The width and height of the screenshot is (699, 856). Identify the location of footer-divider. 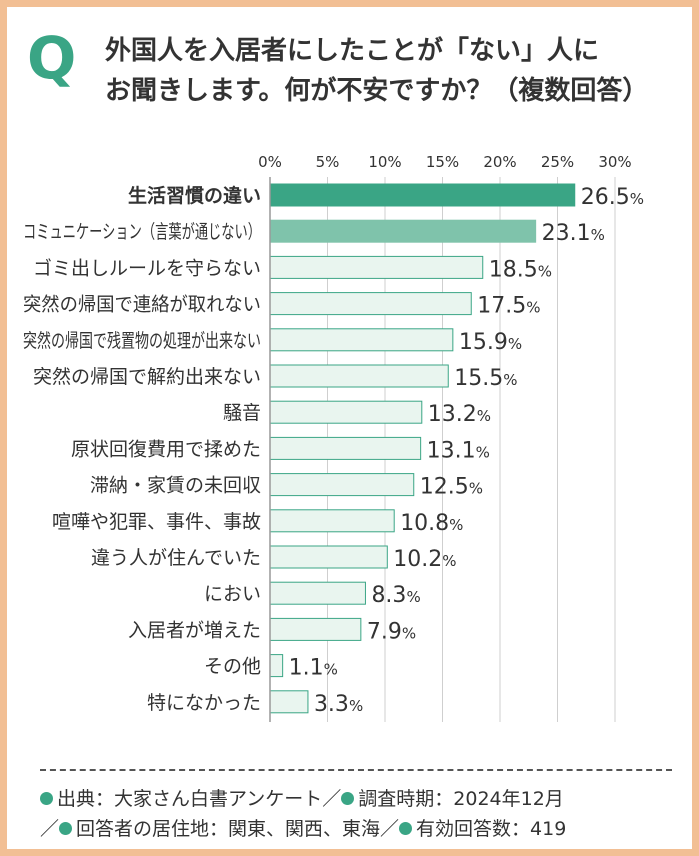
(356, 770).